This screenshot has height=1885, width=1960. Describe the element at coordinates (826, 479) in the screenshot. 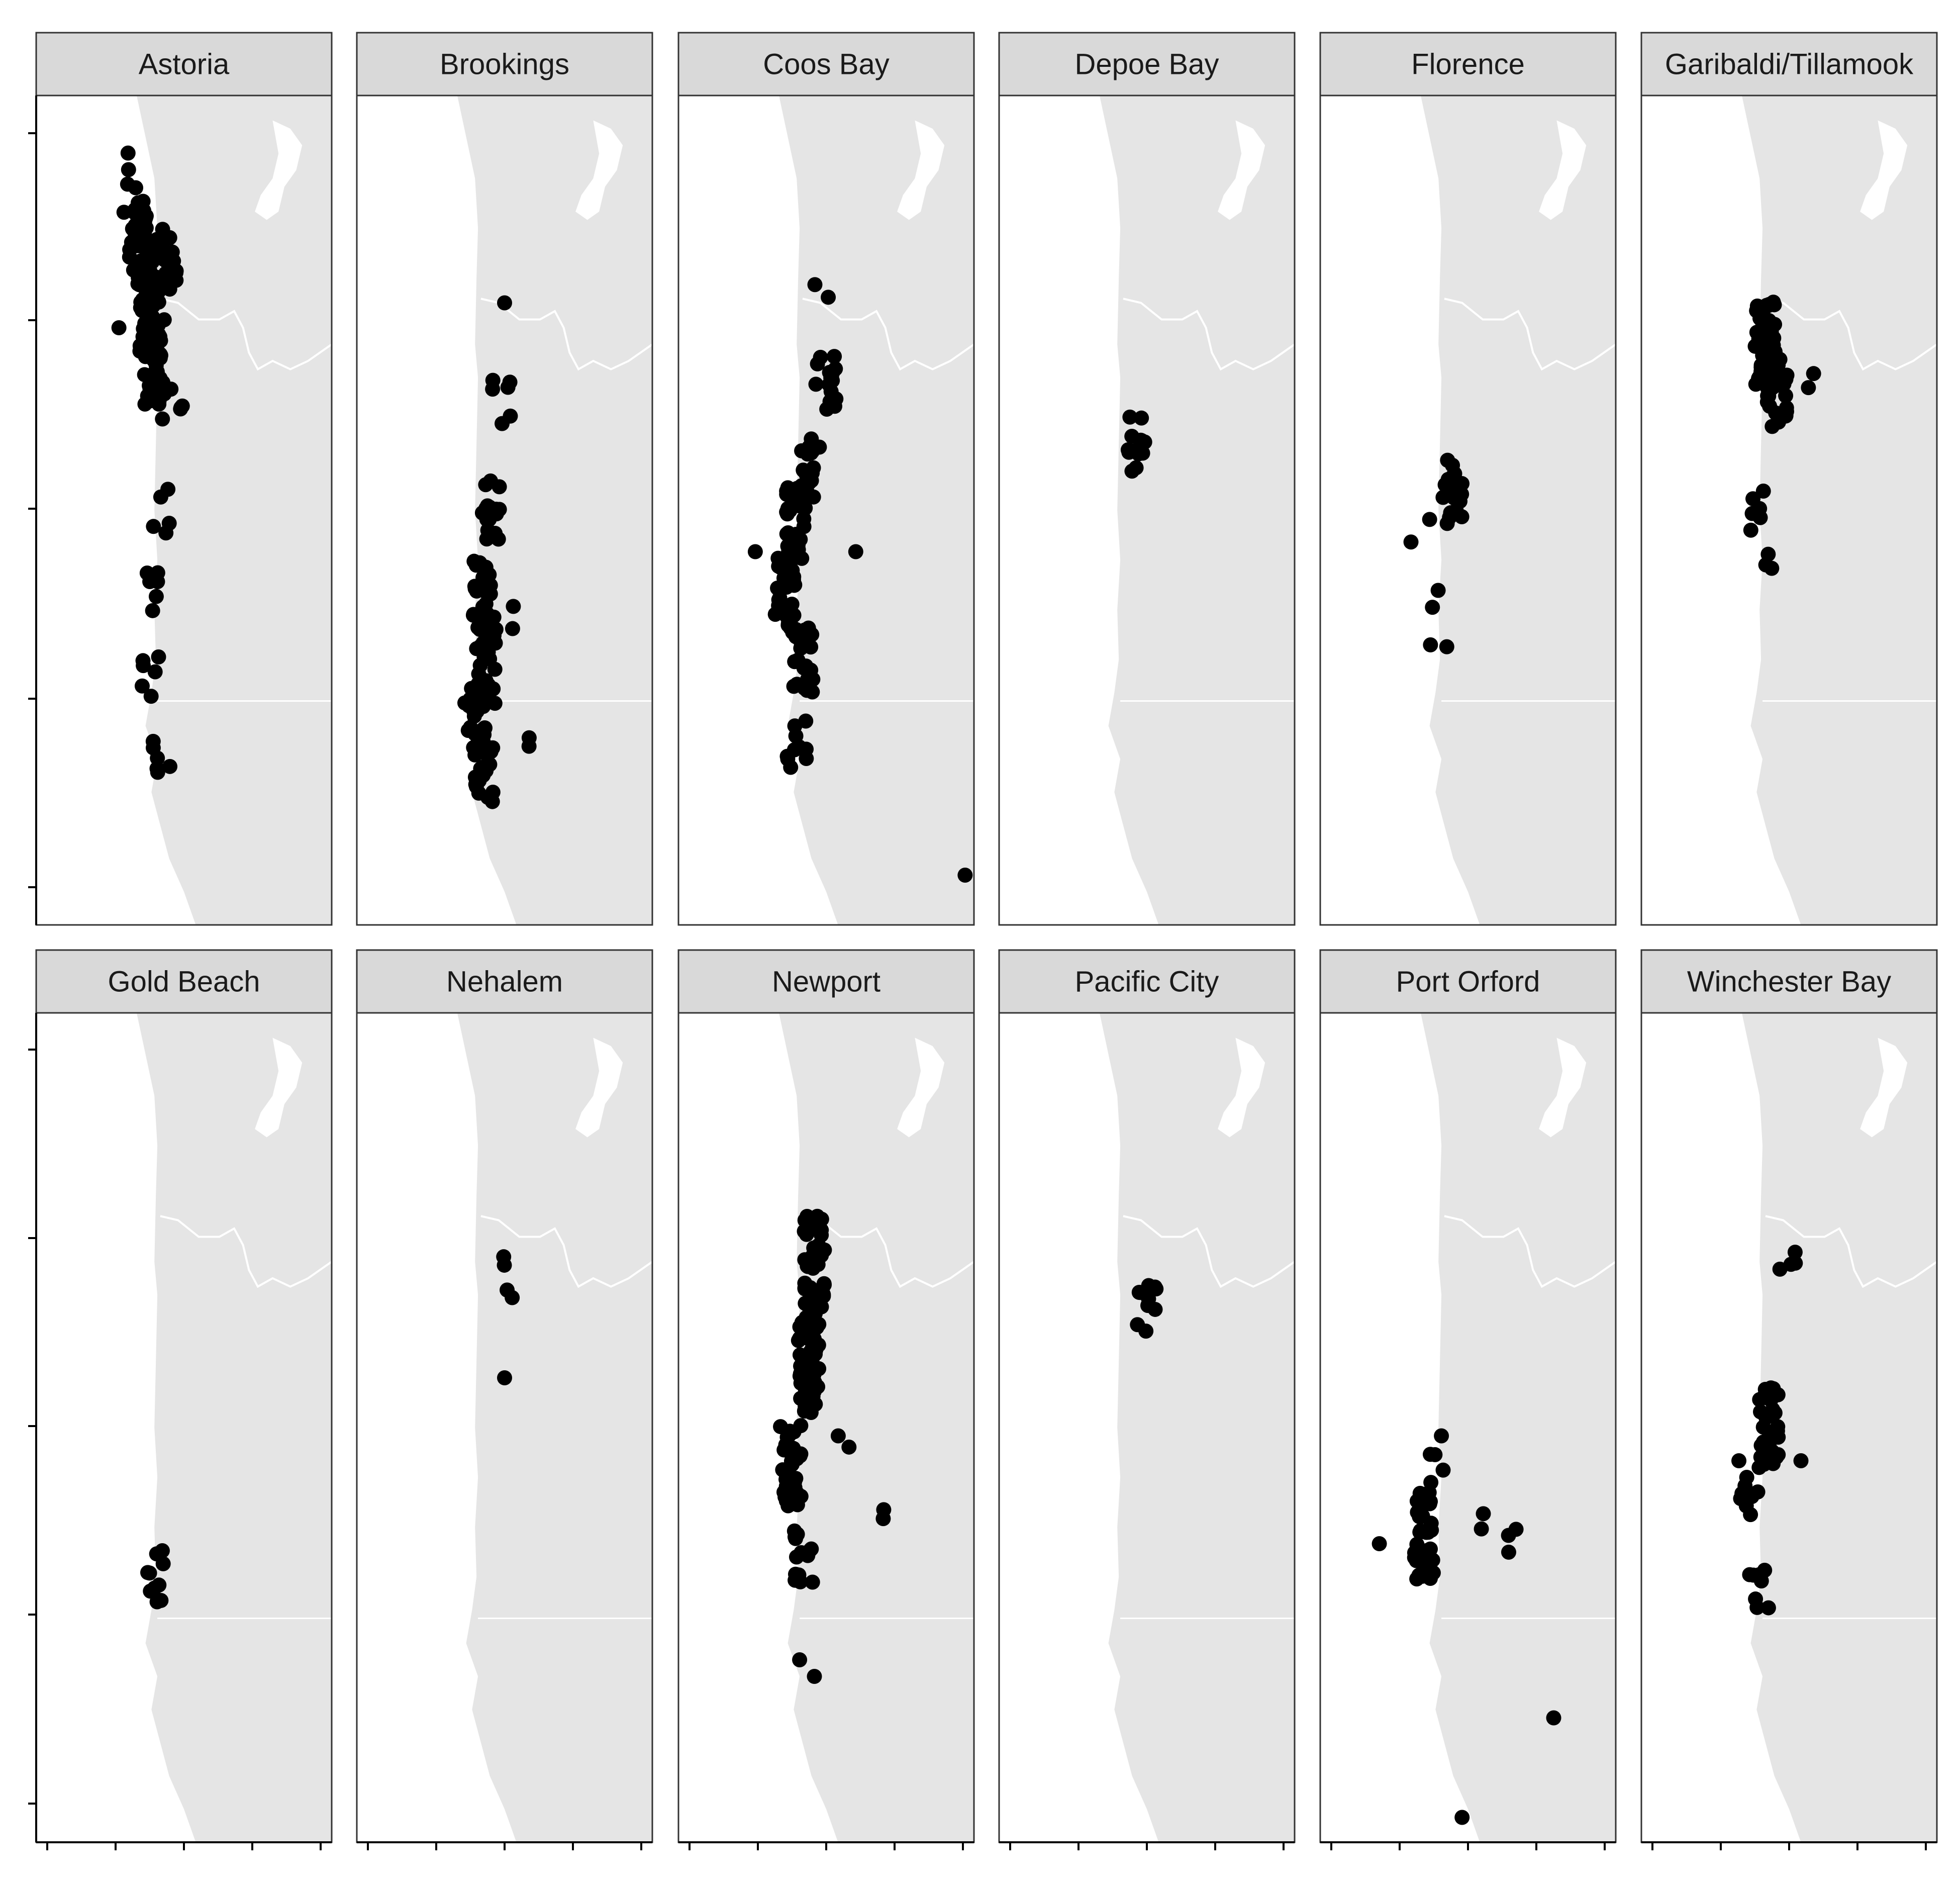

I see `map-panel-coos-bay: Coos Bay` at that location.